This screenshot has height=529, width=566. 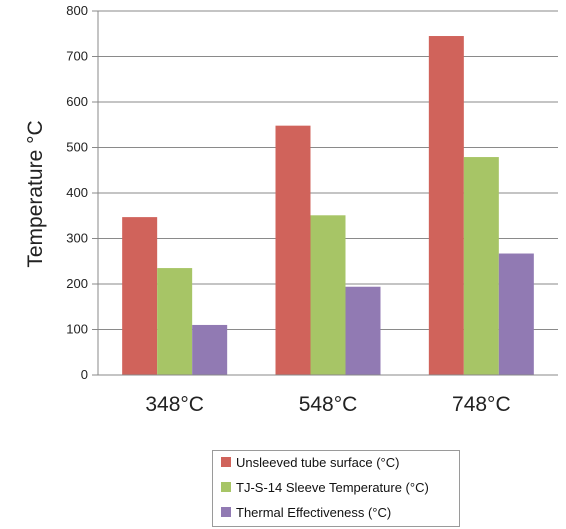 I want to click on legend-label: Thermal Effectiveness (°C), so click(x=313, y=512).